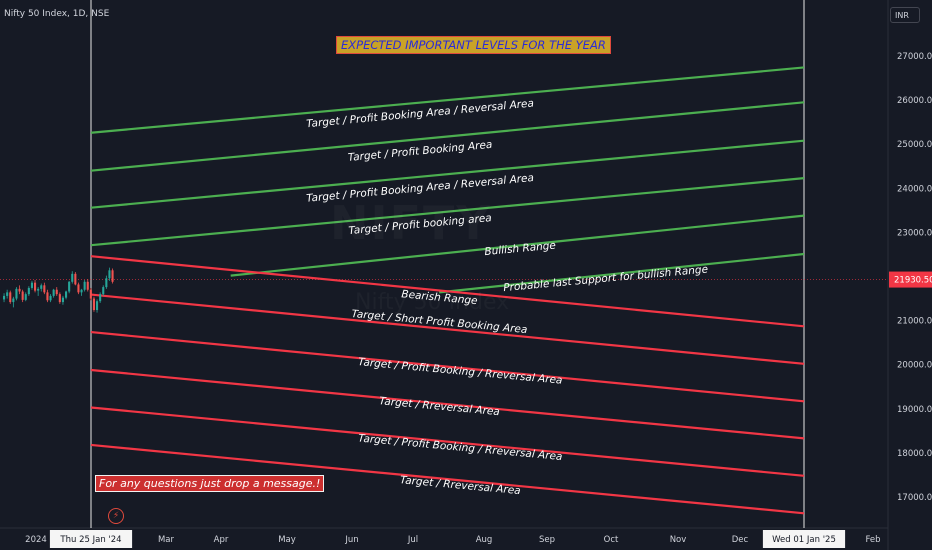 This screenshot has height=550, width=932. I want to click on current-price-tag: 21930.50, so click(913, 281).